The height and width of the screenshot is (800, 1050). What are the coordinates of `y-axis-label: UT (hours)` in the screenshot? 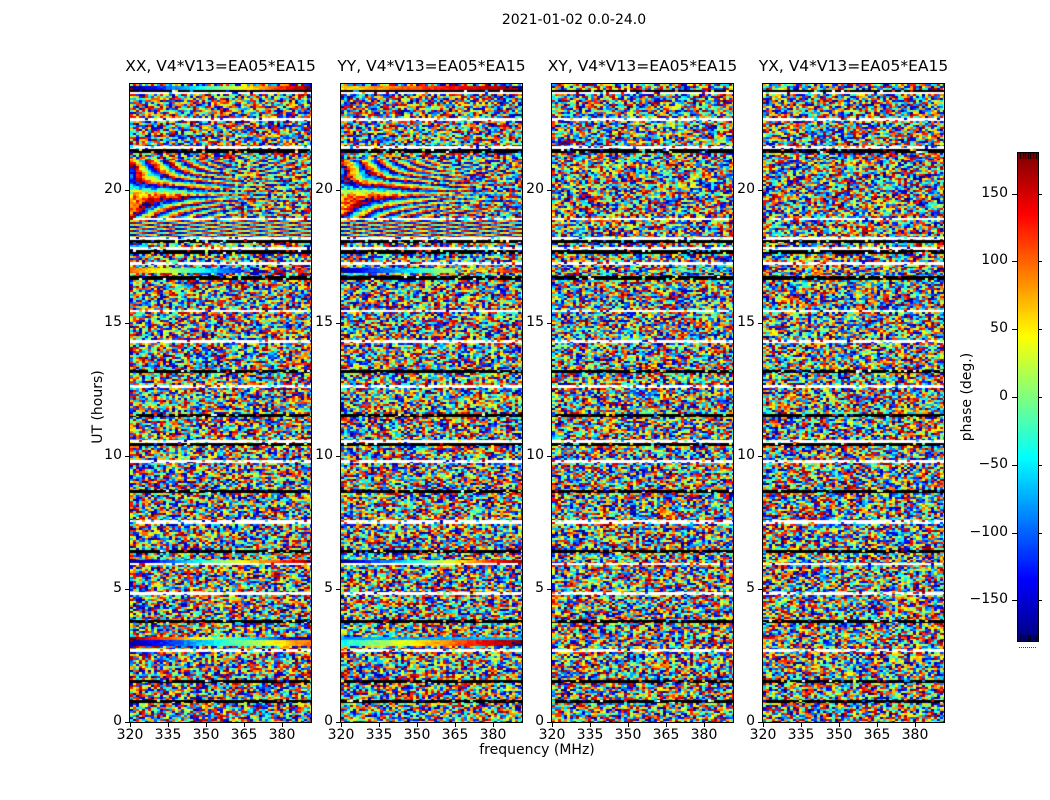 It's located at (98, 407).